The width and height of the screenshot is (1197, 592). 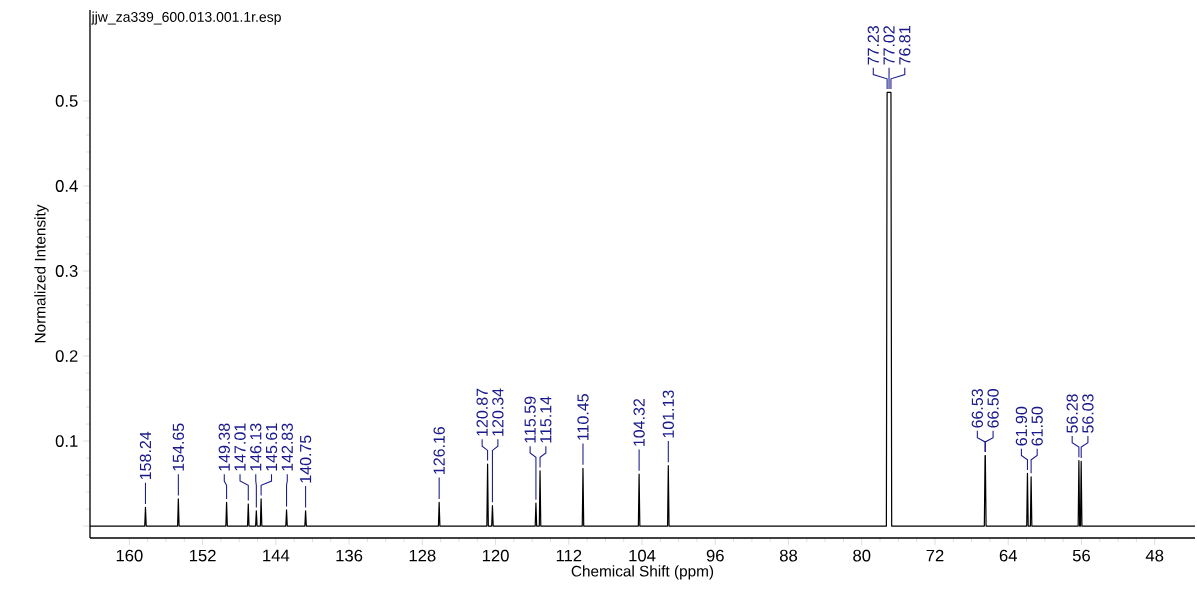 What do you see at coordinates (276, 555) in the screenshot?
I see `x-tick-label: 144` at bounding box center [276, 555].